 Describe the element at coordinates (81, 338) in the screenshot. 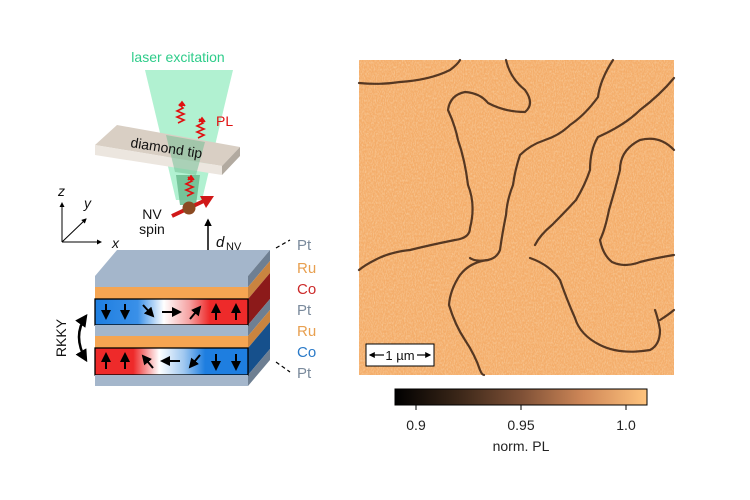

I see `rkky-coupling-icon` at that location.